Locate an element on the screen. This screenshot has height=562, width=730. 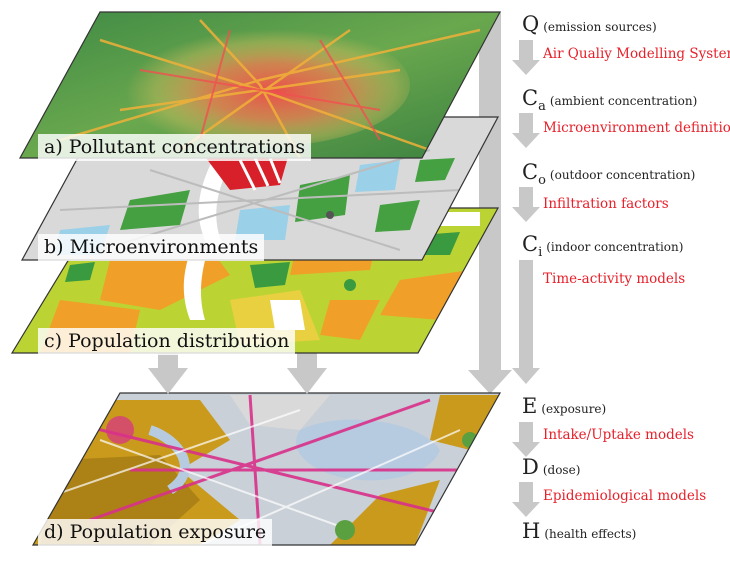
layer-label-b: b) Microenvironments is located at coordinates (151, 247).